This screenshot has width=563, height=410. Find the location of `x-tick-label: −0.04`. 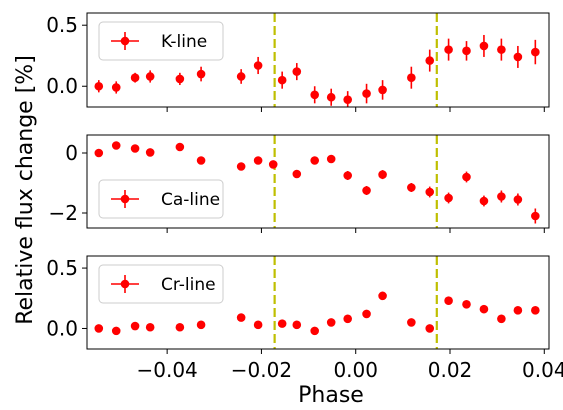

x-tick-label: −0.04 is located at coordinates (166, 370).